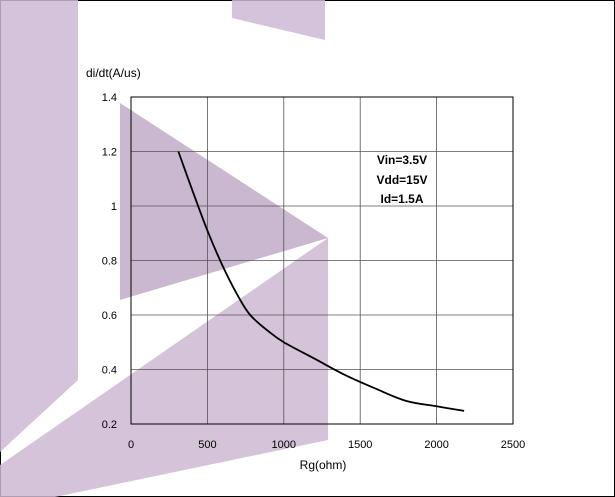  What do you see at coordinates (224, 201) in the screenshot?
I see `watermark-mid-triangle` at bounding box center [224, 201].